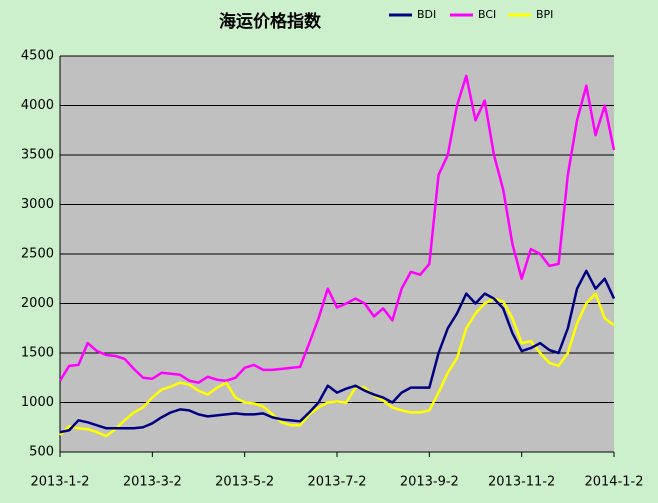 This screenshot has width=658, height=503. Describe the element at coordinates (429, 482) in the screenshot. I see `x-tick-label: 2013-9-2` at that location.